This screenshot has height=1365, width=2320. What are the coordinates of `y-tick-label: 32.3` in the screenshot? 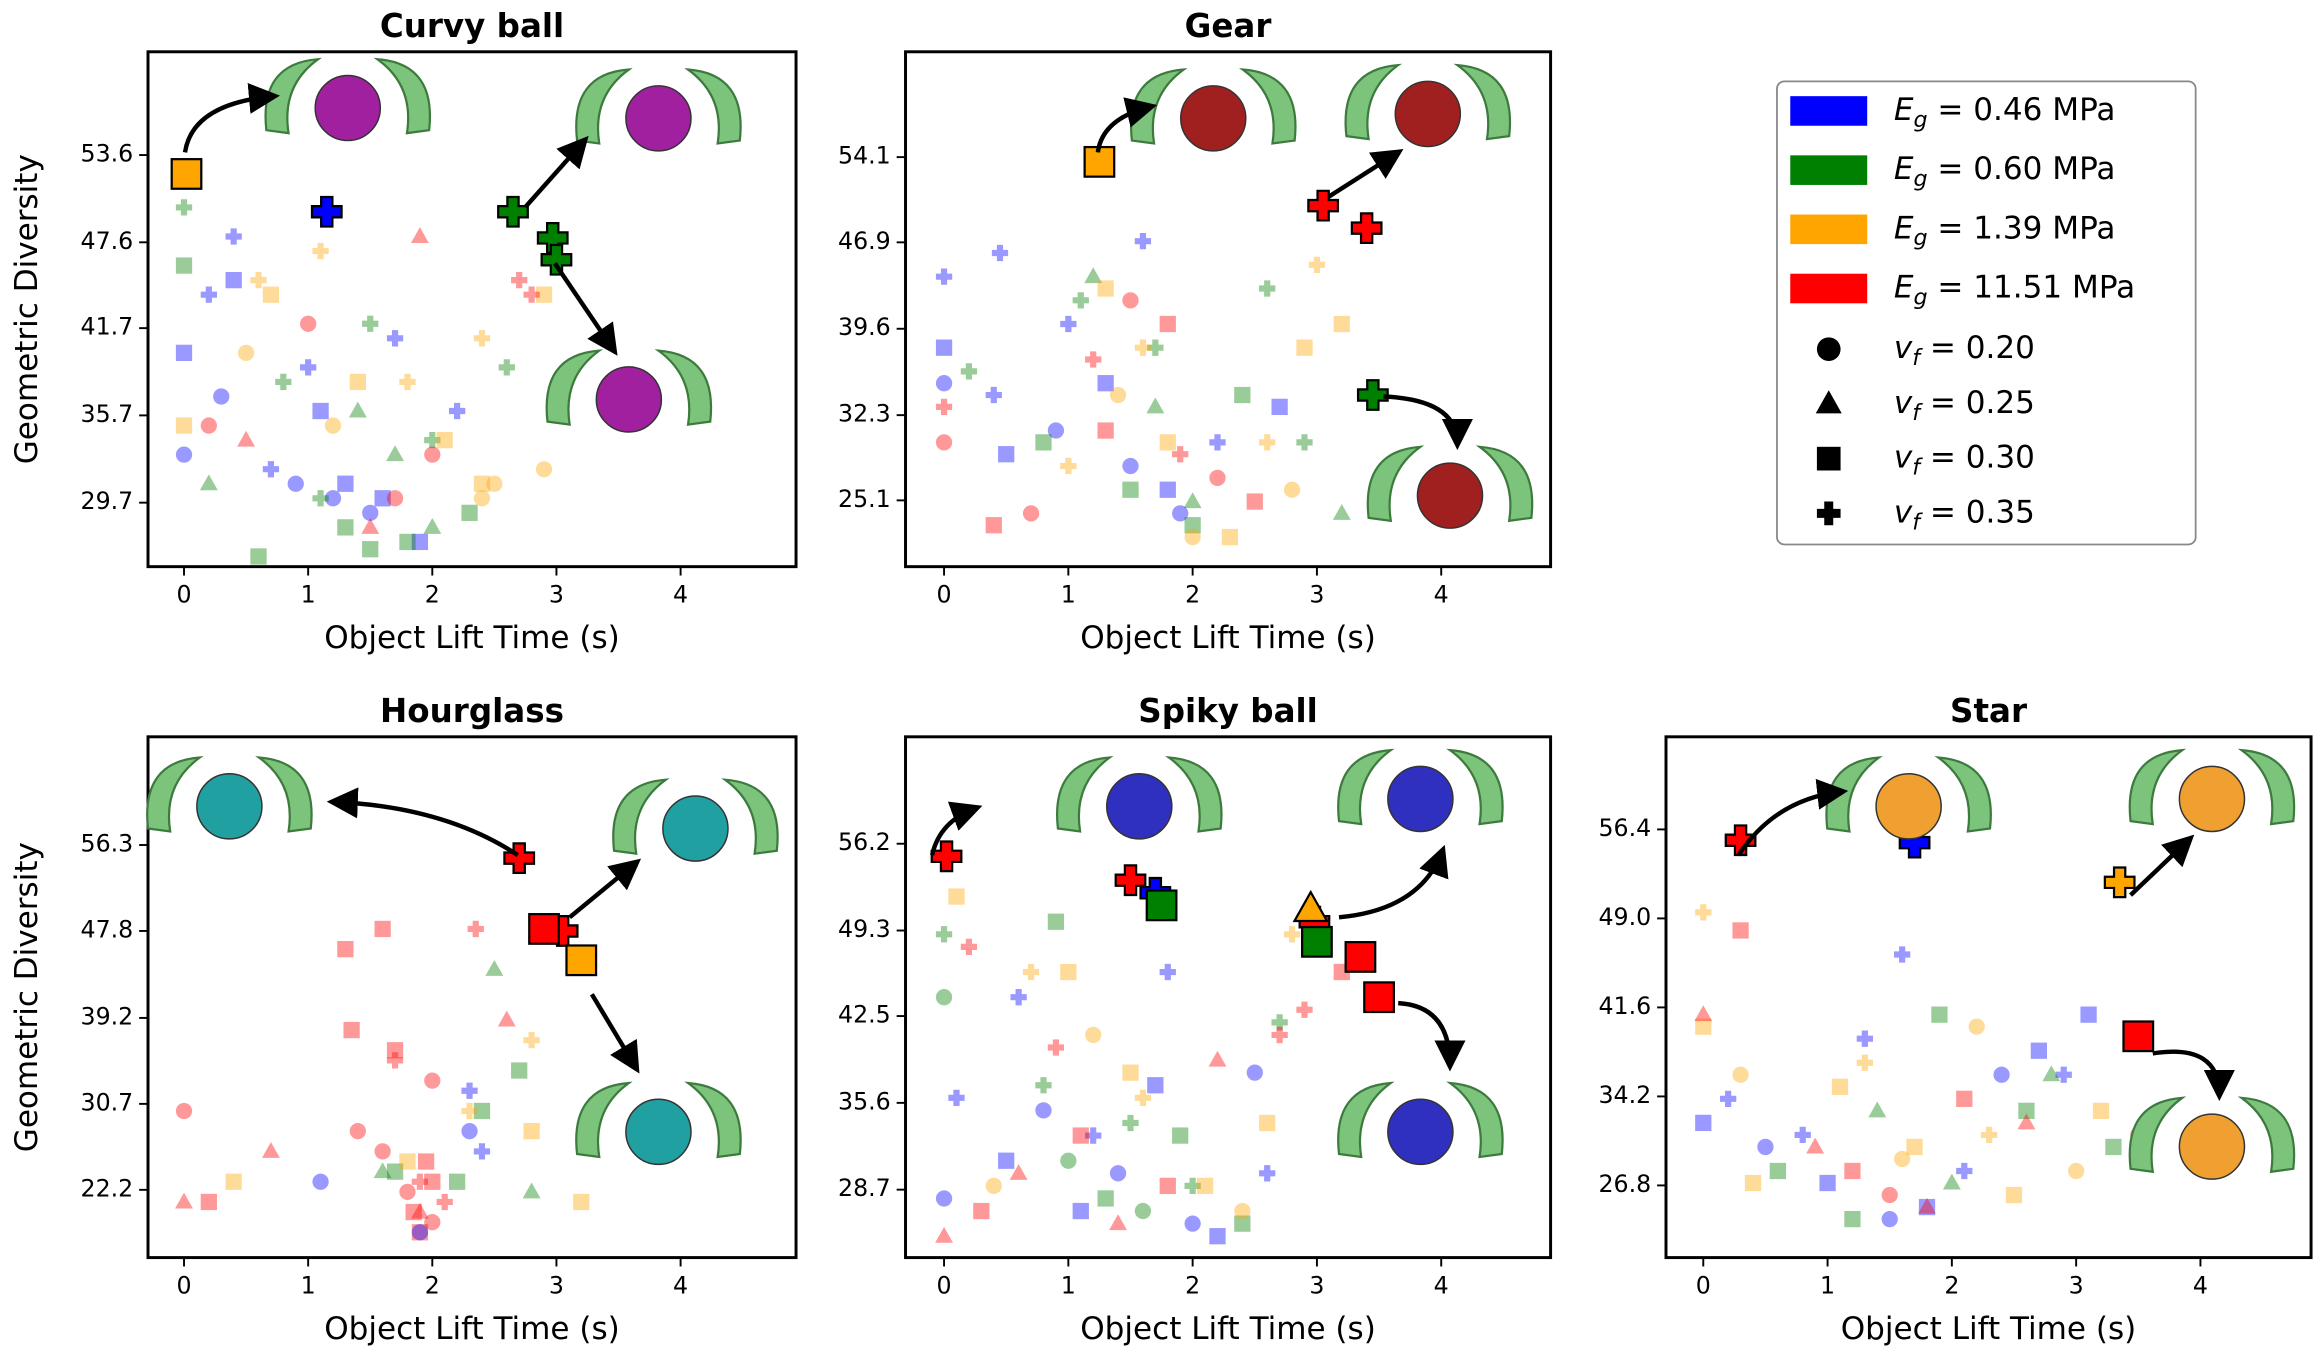 It's located at (864, 414).